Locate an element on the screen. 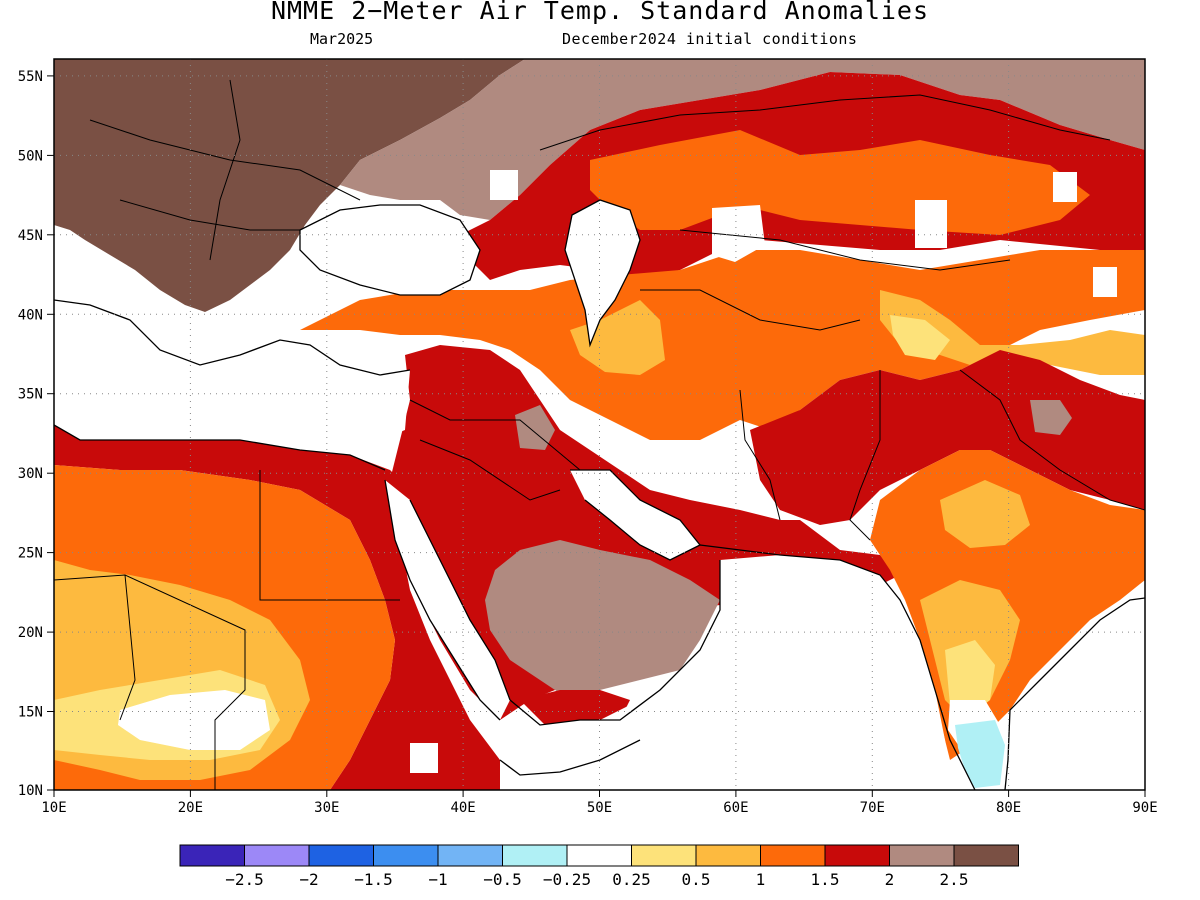 Image resolution: width=1200 pixels, height=900 pixels. region-sahel-white is located at coordinates (194, 720).